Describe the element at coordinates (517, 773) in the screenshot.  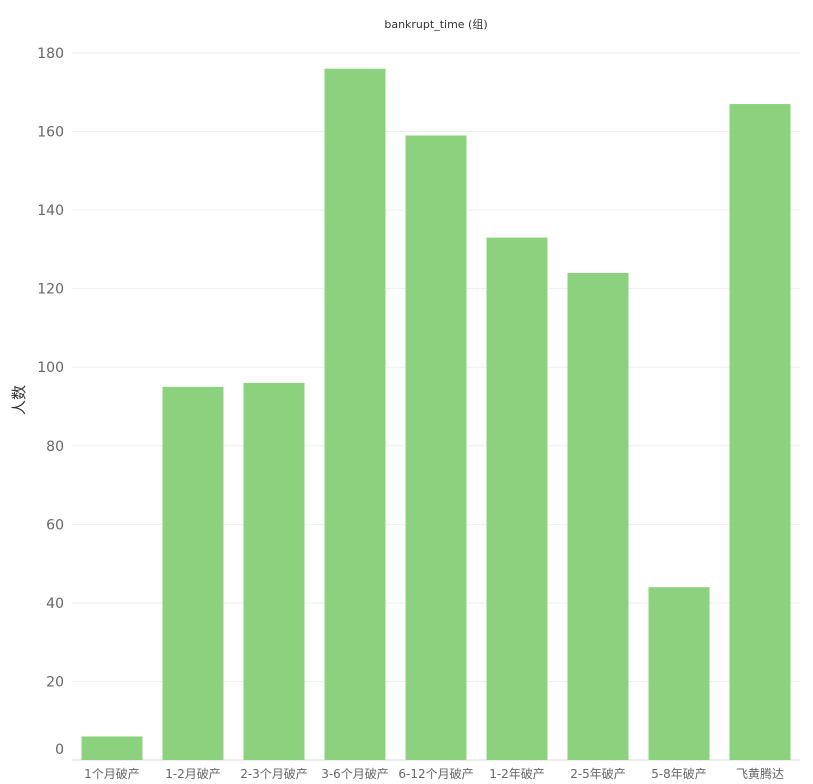
I see `x-tick-label: 1-2年破产` at that location.